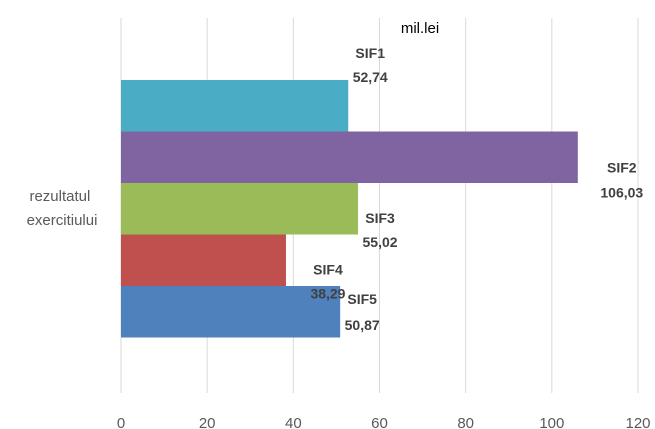  I want to click on data-label-name-sif5: SIF5, so click(362, 299).